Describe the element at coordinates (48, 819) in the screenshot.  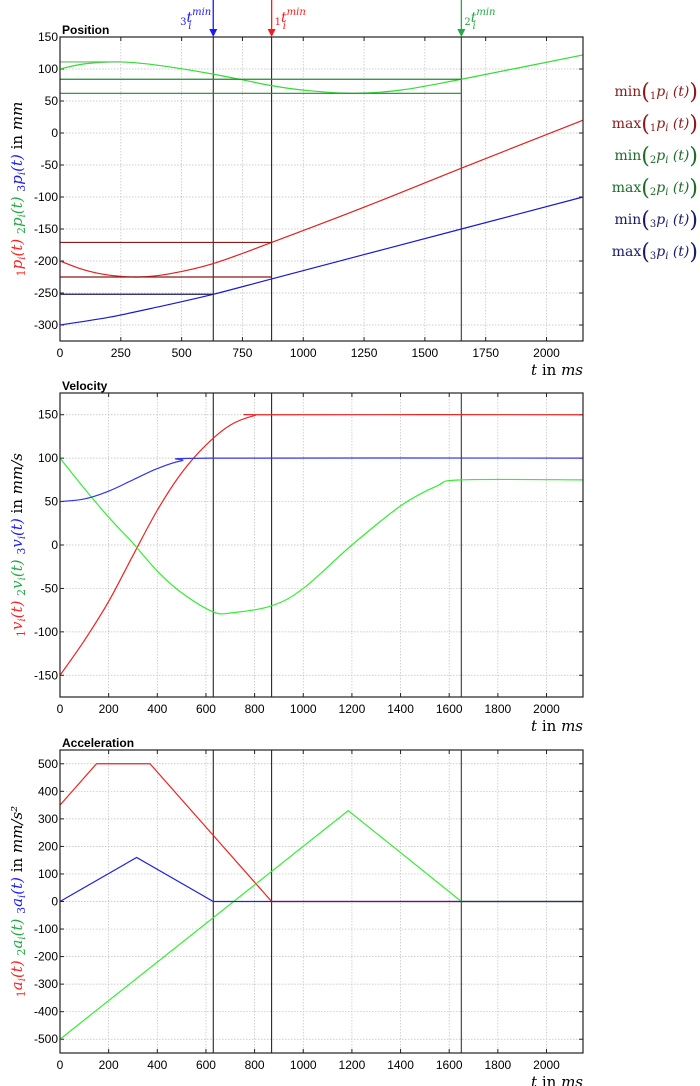
I see `y-tick-label: 300` at that location.